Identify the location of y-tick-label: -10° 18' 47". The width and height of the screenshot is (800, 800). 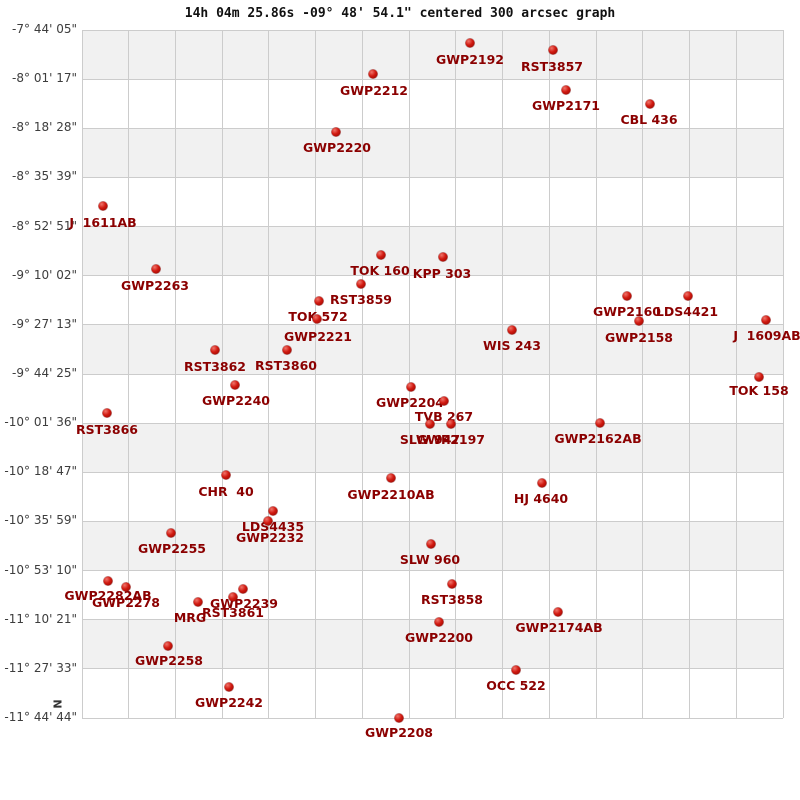
(40, 471).